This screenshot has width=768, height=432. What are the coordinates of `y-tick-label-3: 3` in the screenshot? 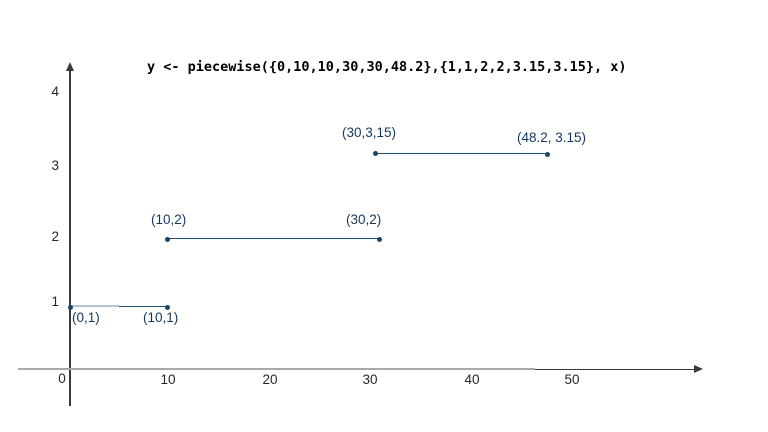 It's located at (55, 165).